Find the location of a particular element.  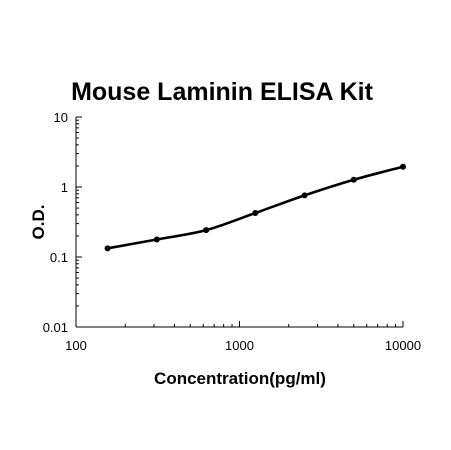

x-tick-label: 10000 is located at coordinates (403, 345).